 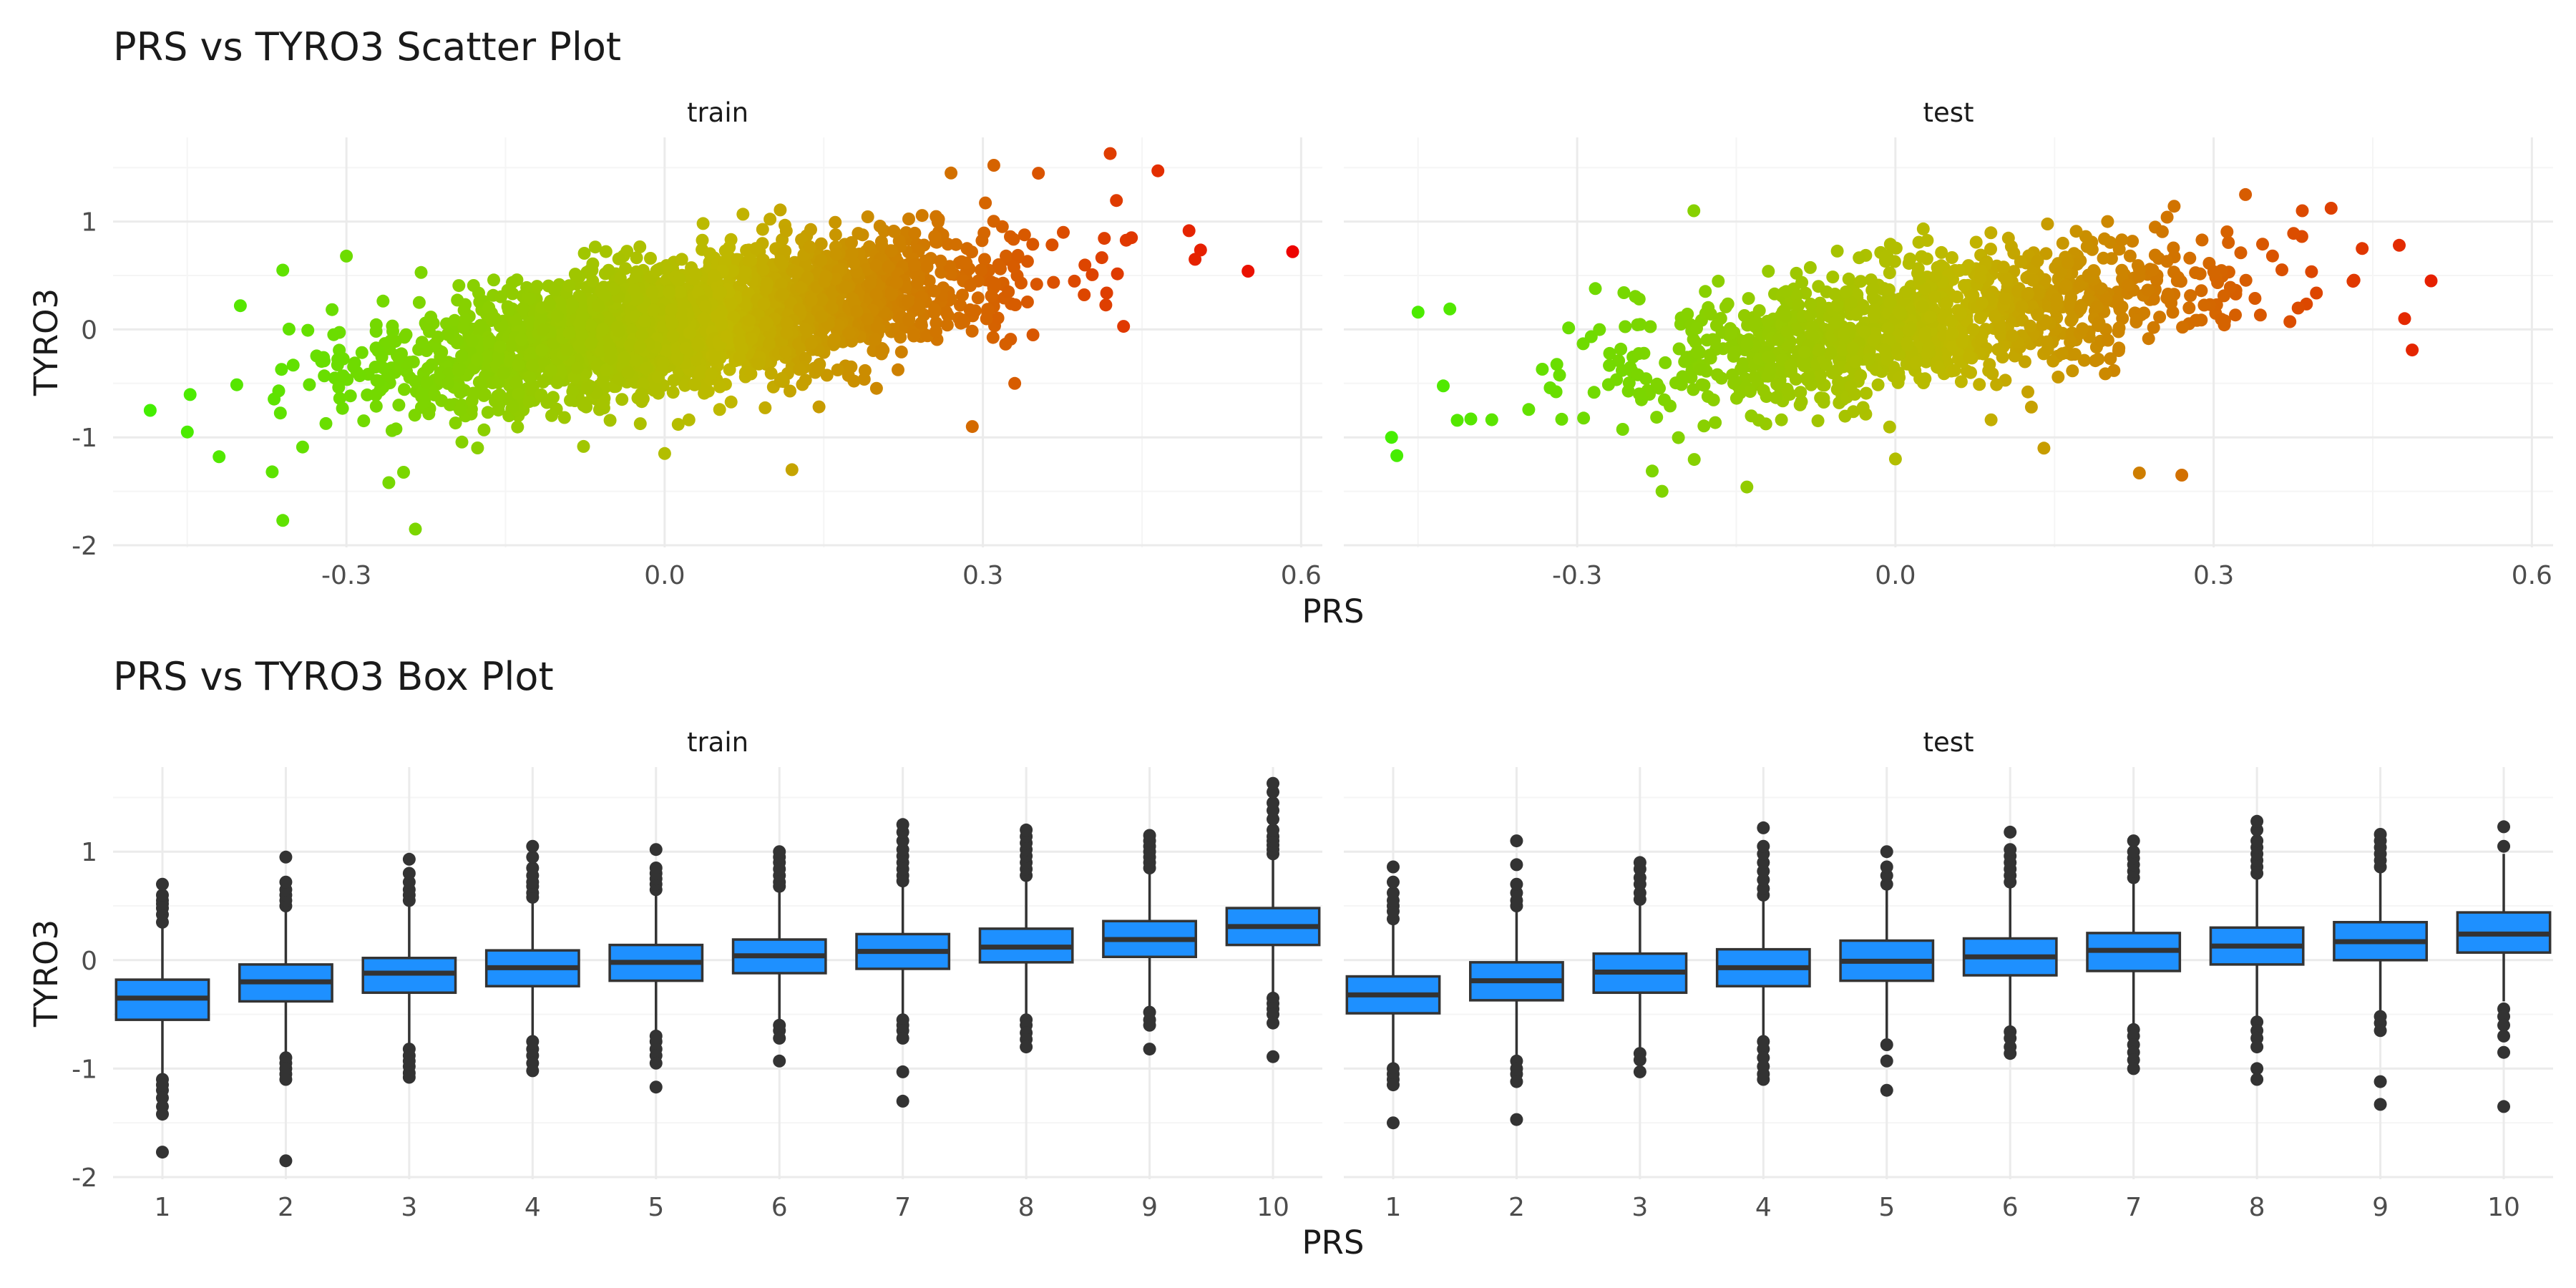 What do you see at coordinates (1886, 1207) in the screenshot?
I see `box-test-x-tick-label: 5` at bounding box center [1886, 1207].